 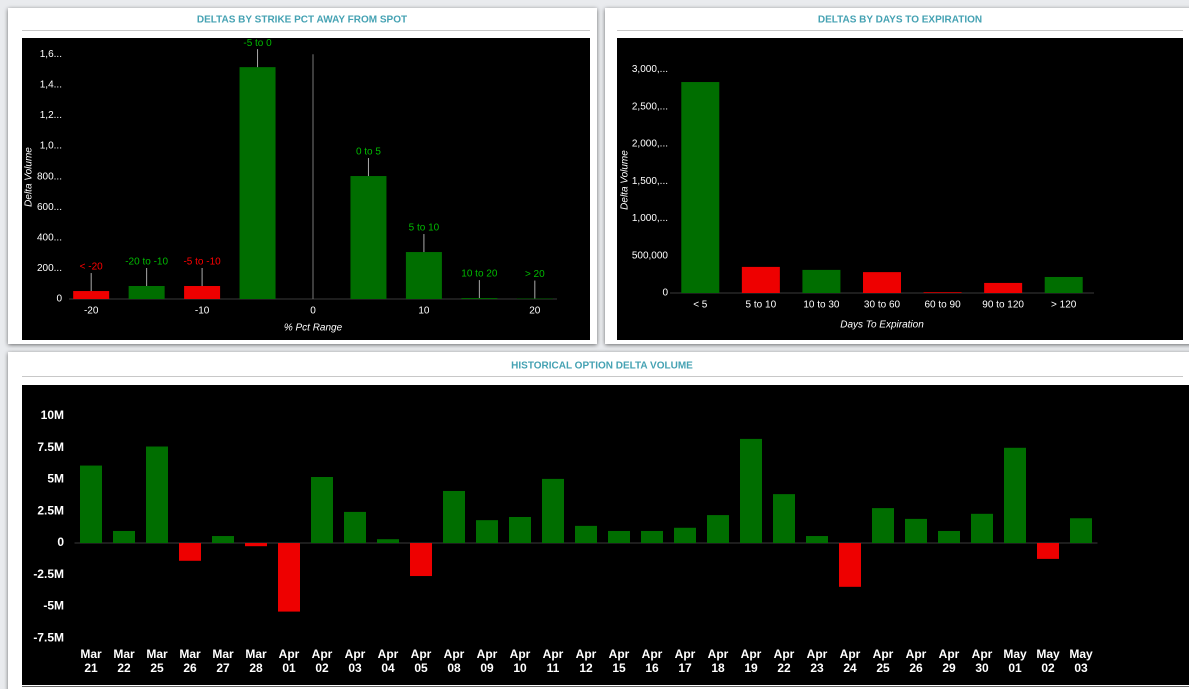 What do you see at coordinates (289, 661) in the screenshot?
I see `x-tick-label: Apr 01` at bounding box center [289, 661].